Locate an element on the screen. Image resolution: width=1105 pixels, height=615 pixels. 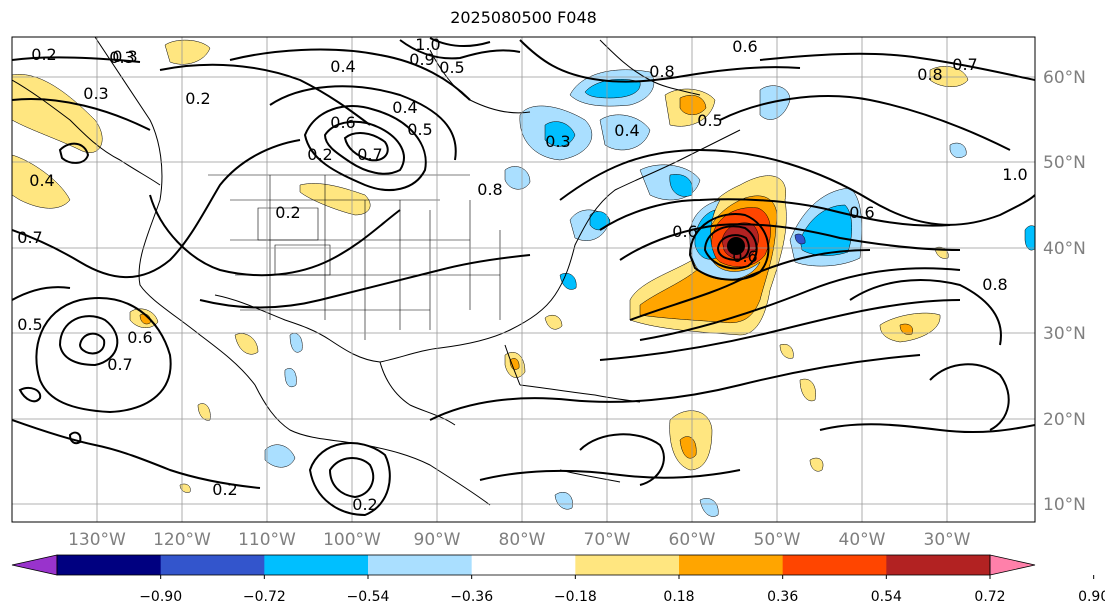
colorbar-outline is located at coordinates (523, 565).